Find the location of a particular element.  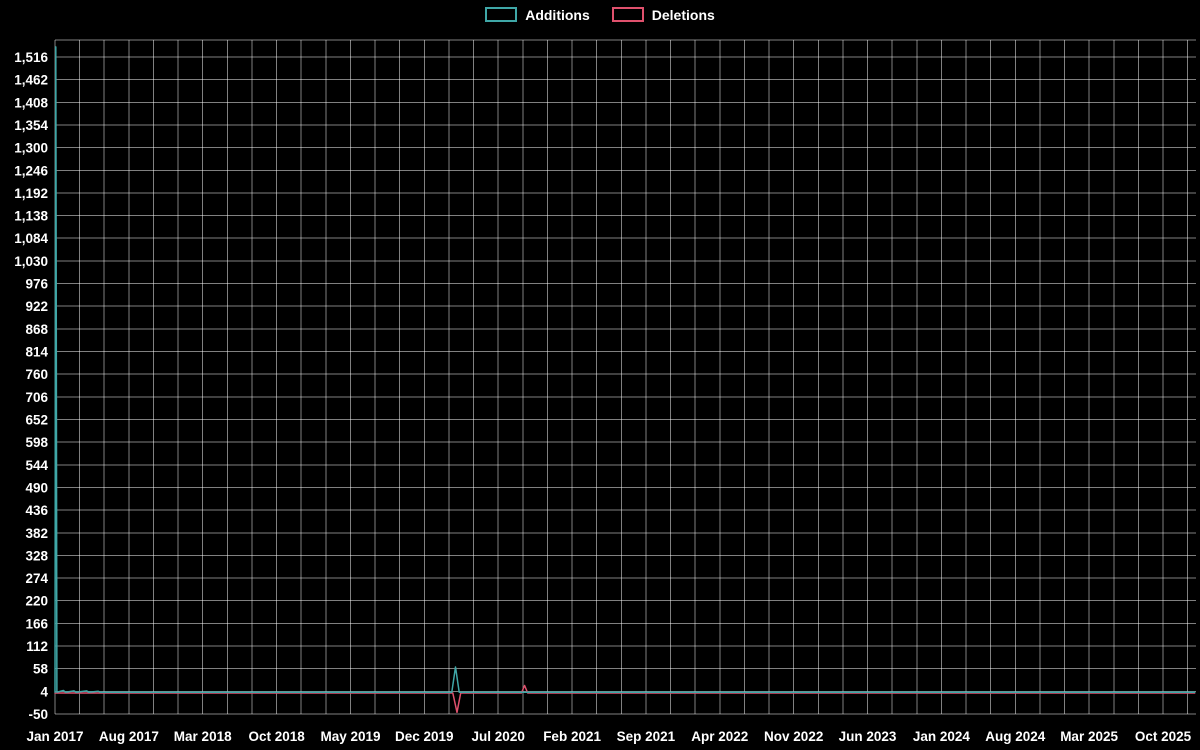

additions-swatch-icon is located at coordinates (501, 14).